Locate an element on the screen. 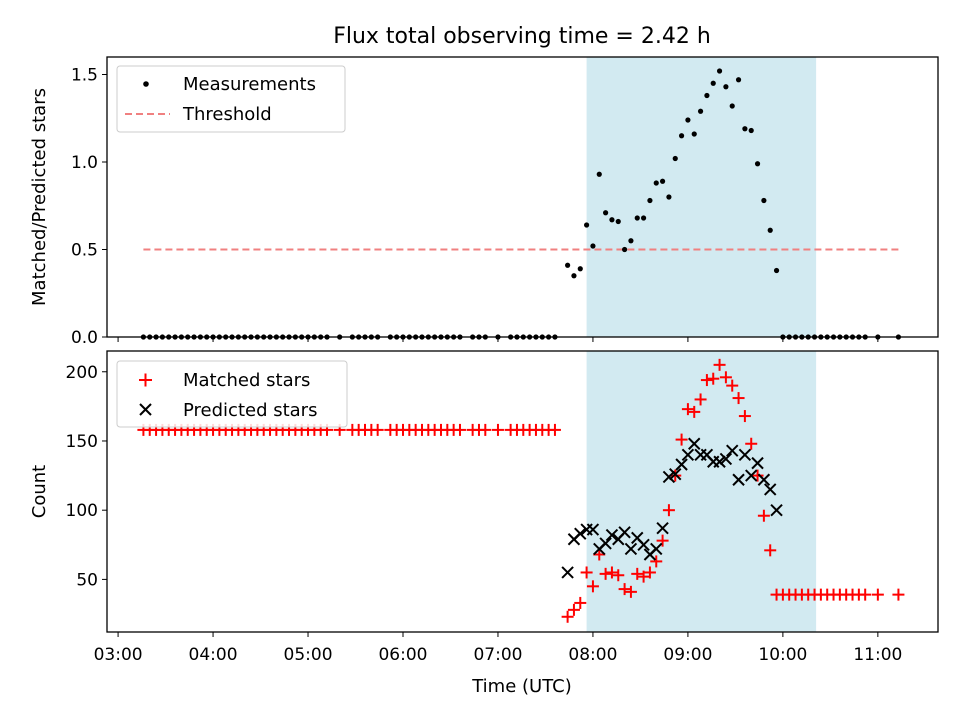  x-tick-label: 03:00 is located at coordinates (118, 655).